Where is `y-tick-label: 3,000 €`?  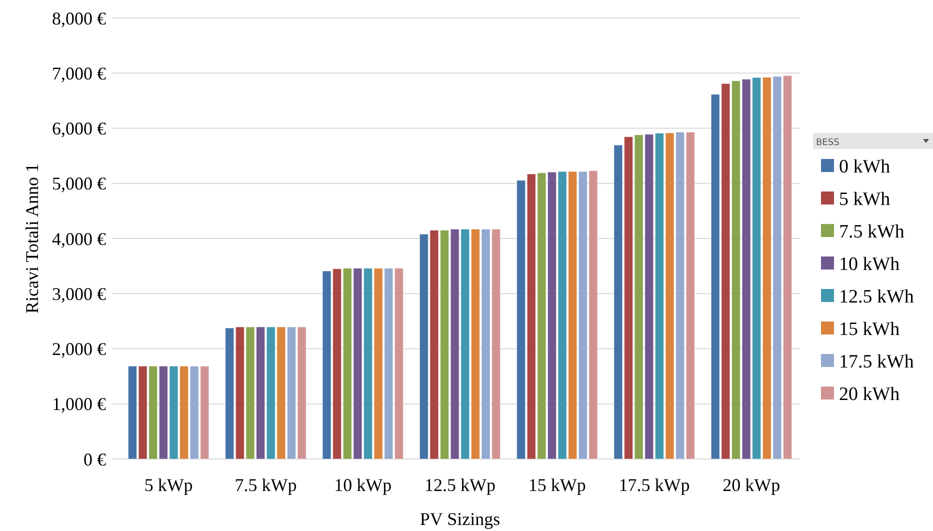
y-tick-label: 3,000 € is located at coordinates (79, 294).